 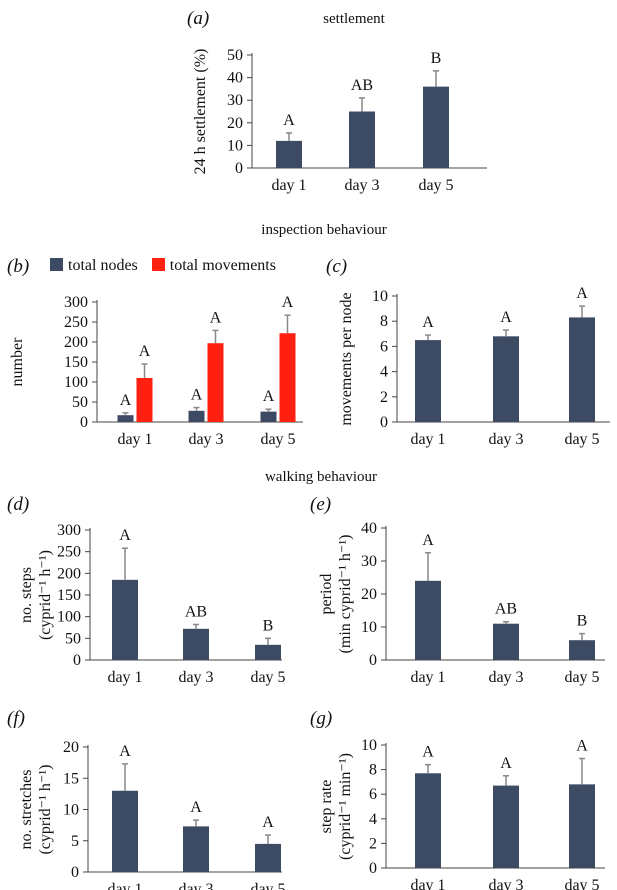 I want to click on y-axis-label: (min cyprid⁻¹ h⁻¹), so click(x=345, y=594).